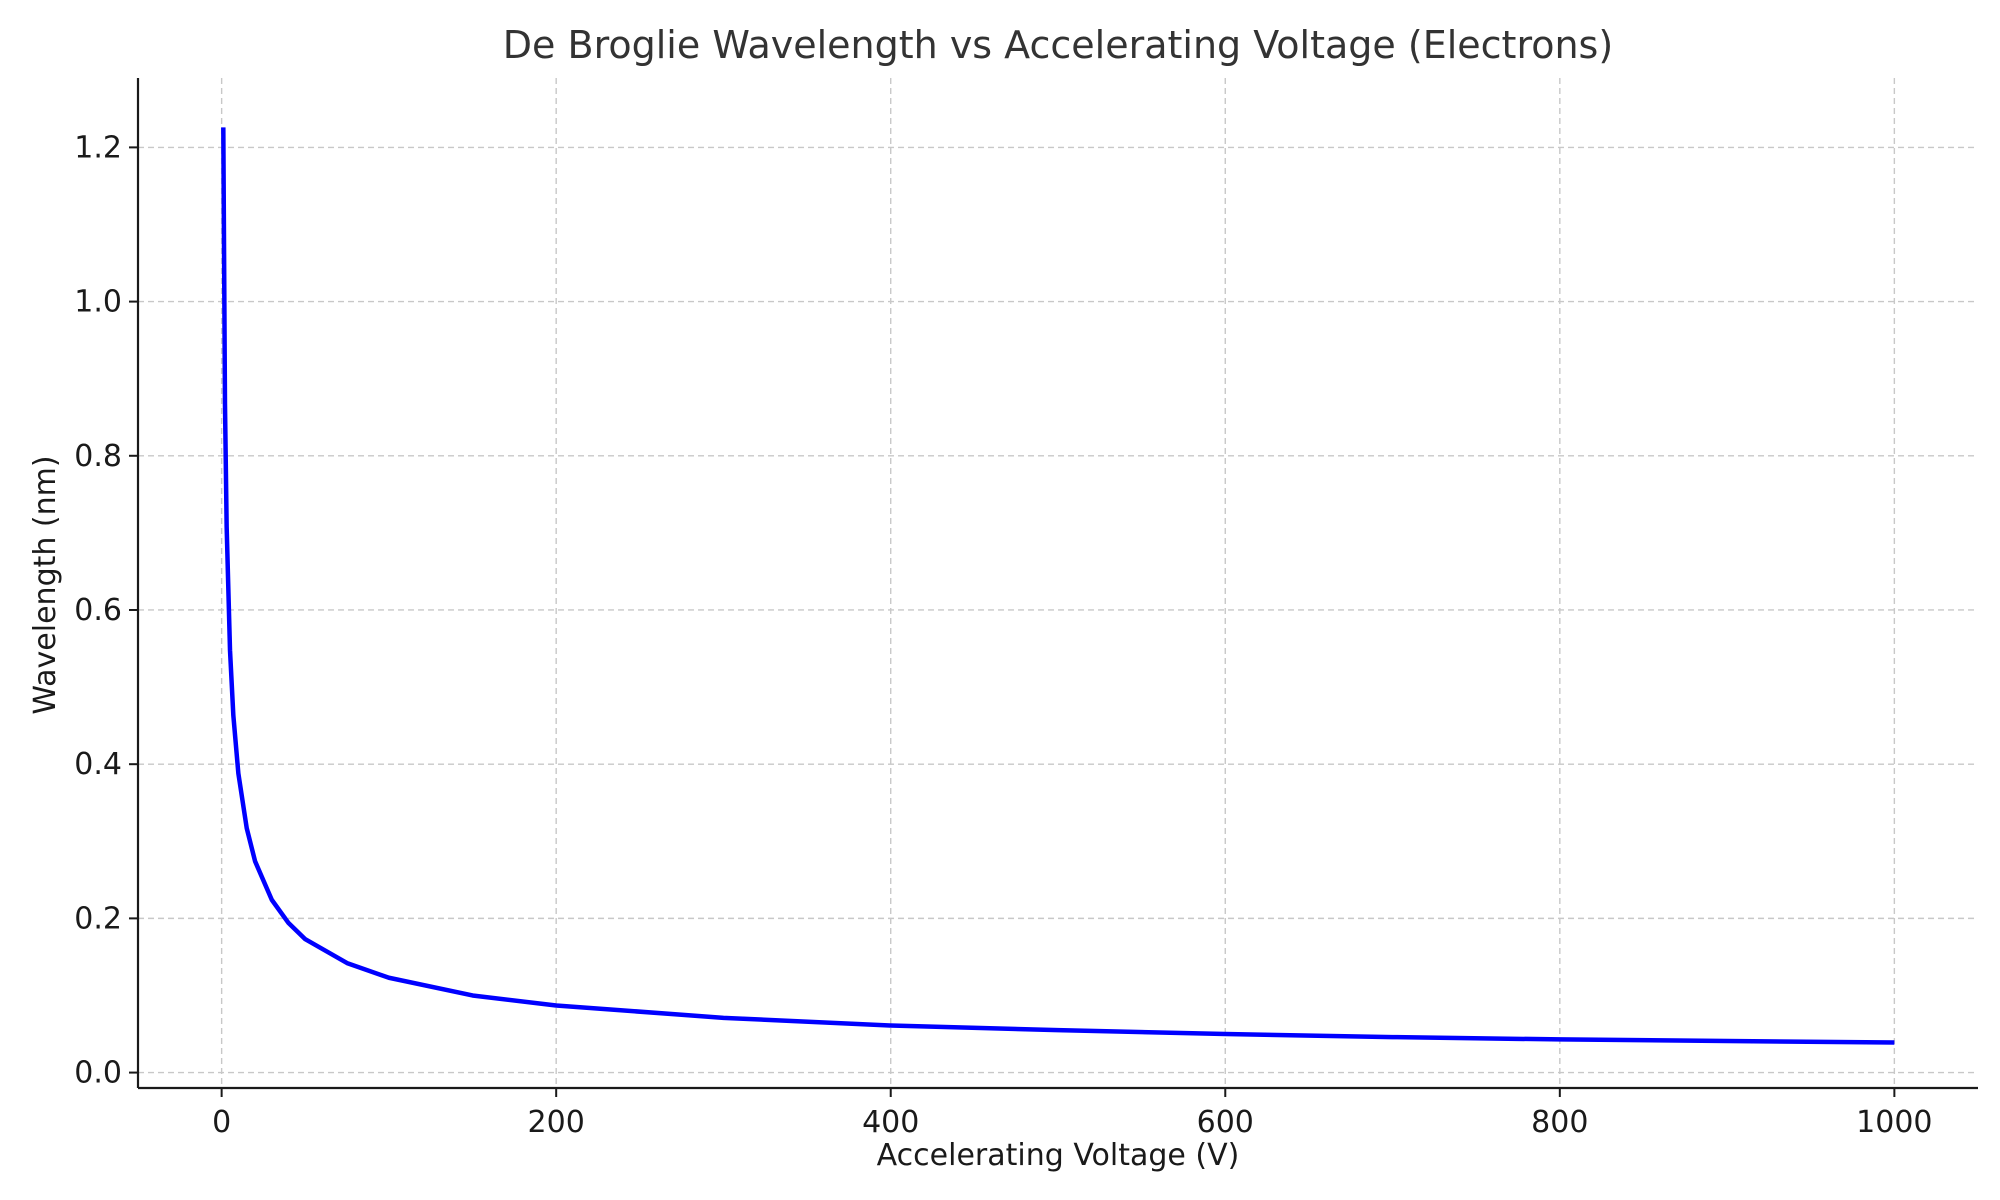  I want to click on x-ticks: 0 200 400 600 800 1000, so click(1072, 1114).